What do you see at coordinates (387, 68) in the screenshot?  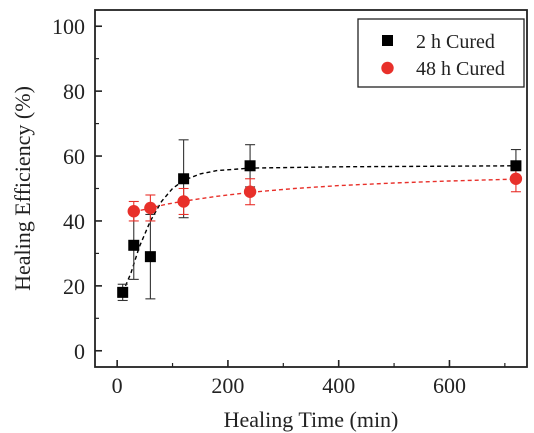 I see `legend-marker-48h-cured` at bounding box center [387, 68].